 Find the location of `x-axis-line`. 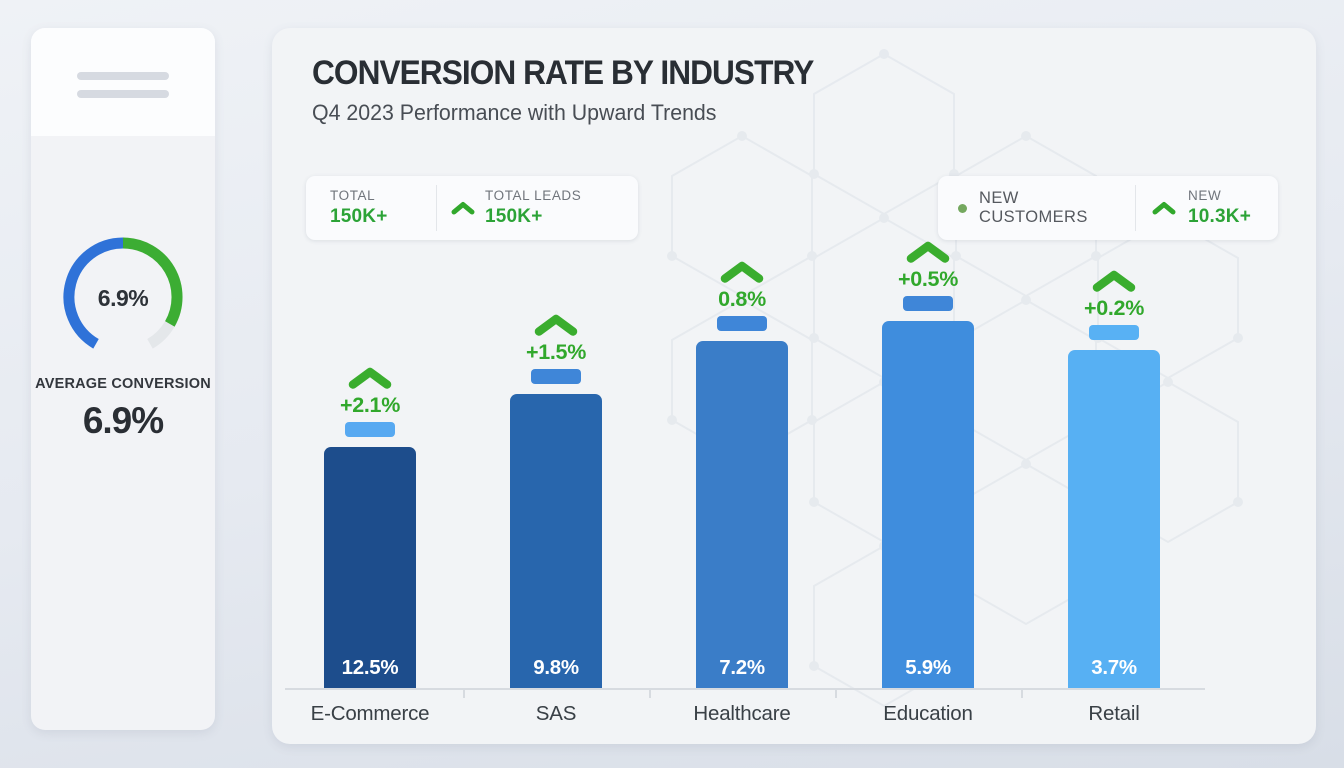

x-axis-line is located at coordinates (745, 689).